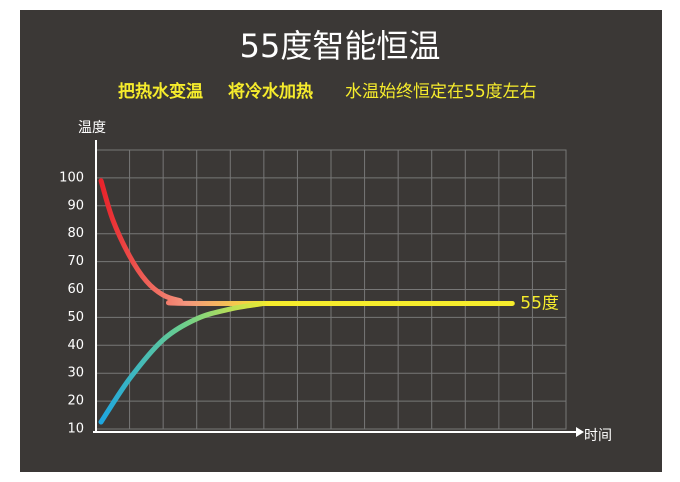  I want to click on chart-title: 55度智能恒温, so click(340, 46).